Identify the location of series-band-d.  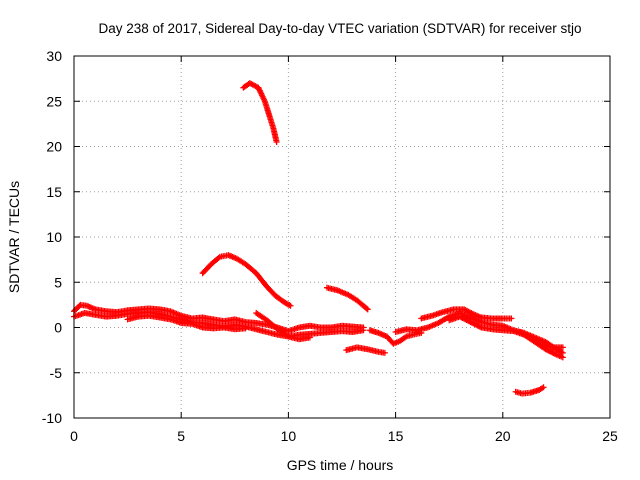
(395, 337).